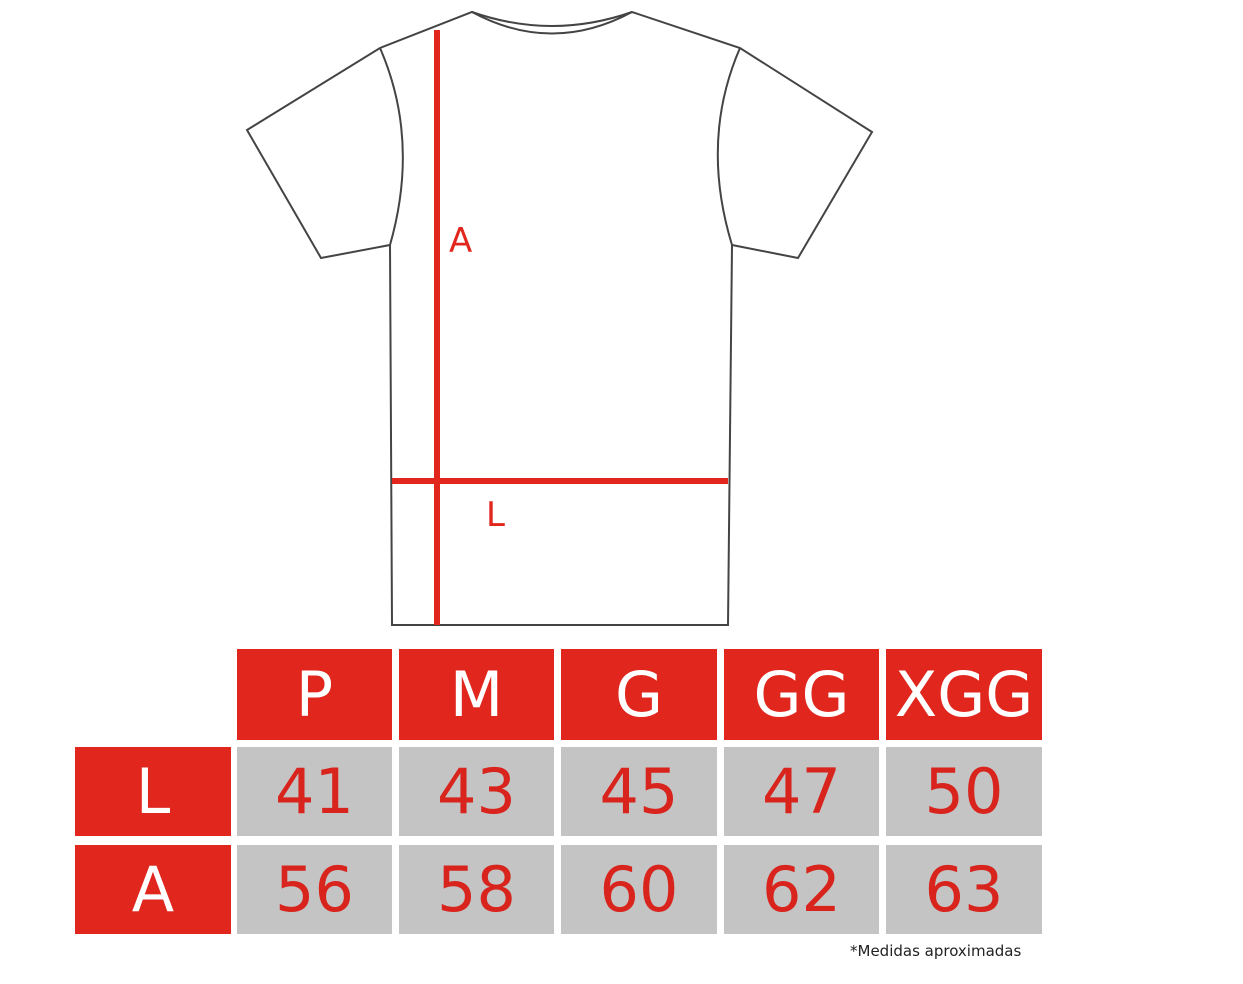  Describe the element at coordinates (153, 791) in the screenshot. I see `row-label-l: L` at that location.